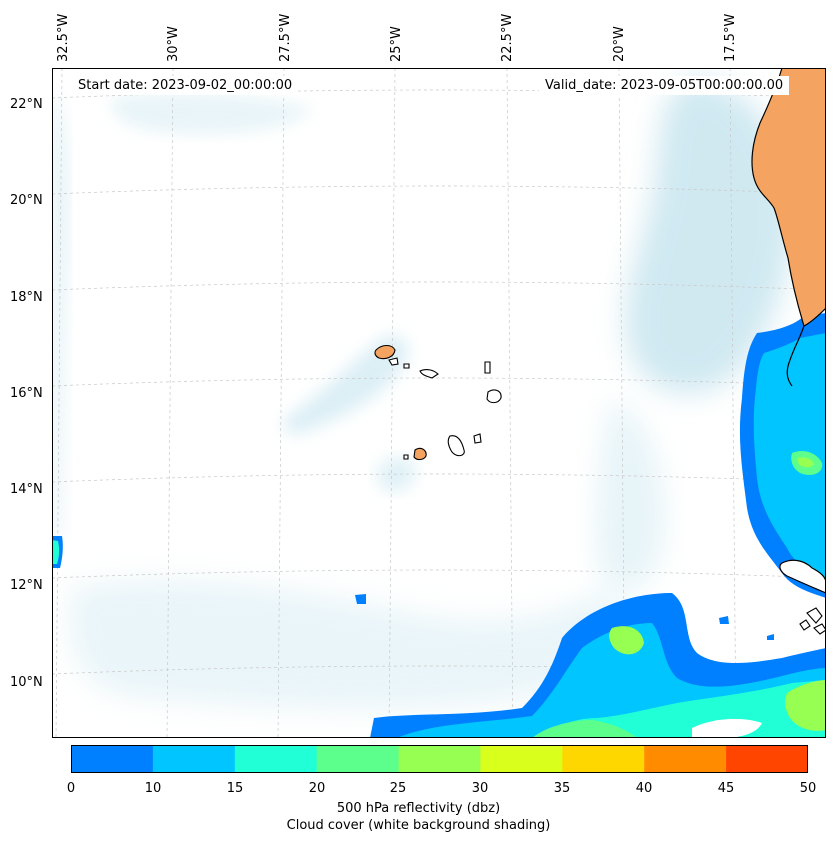 Image resolution: width=837 pixels, height=843 pixels. Describe the element at coordinates (173, 44) in the screenshot. I see `lon-label-30w: 30°W` at that location.